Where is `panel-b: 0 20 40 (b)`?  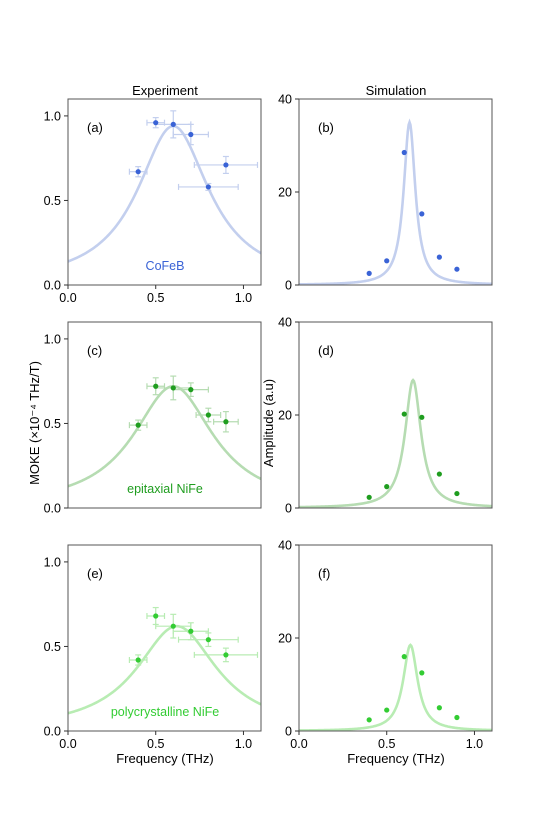
panel-b: 0 20 40 (b) is located at coordinates (385, 193).